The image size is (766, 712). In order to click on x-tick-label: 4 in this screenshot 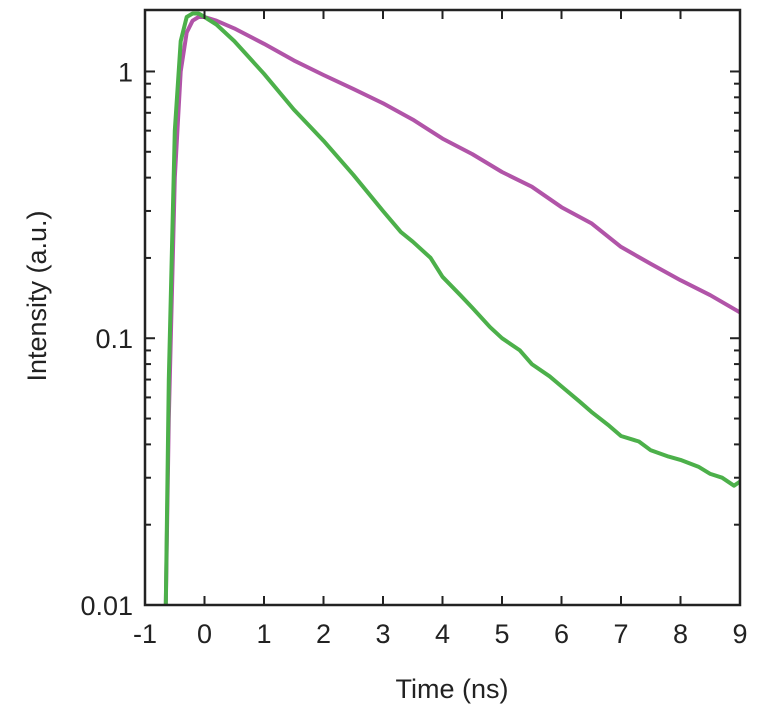, I will do `click(442, 634)`.